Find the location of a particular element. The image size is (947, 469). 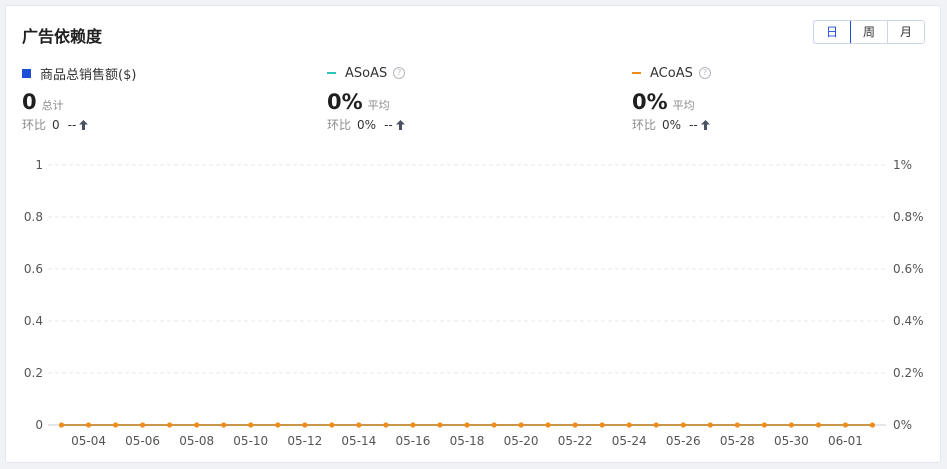

y-right-tick-label: 0.8% is located at coordinates (908, 217).